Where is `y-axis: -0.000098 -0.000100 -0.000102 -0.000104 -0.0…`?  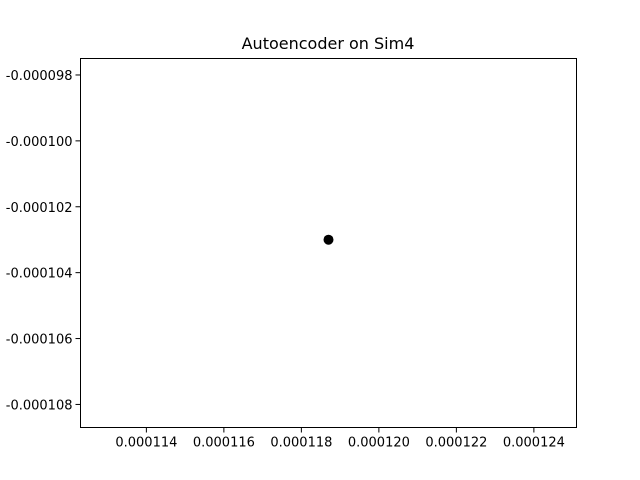
y-axis: -0.000098 -0.000100 -0.000102 -0.000104 -0.0… is located at coordinates (43, 241).